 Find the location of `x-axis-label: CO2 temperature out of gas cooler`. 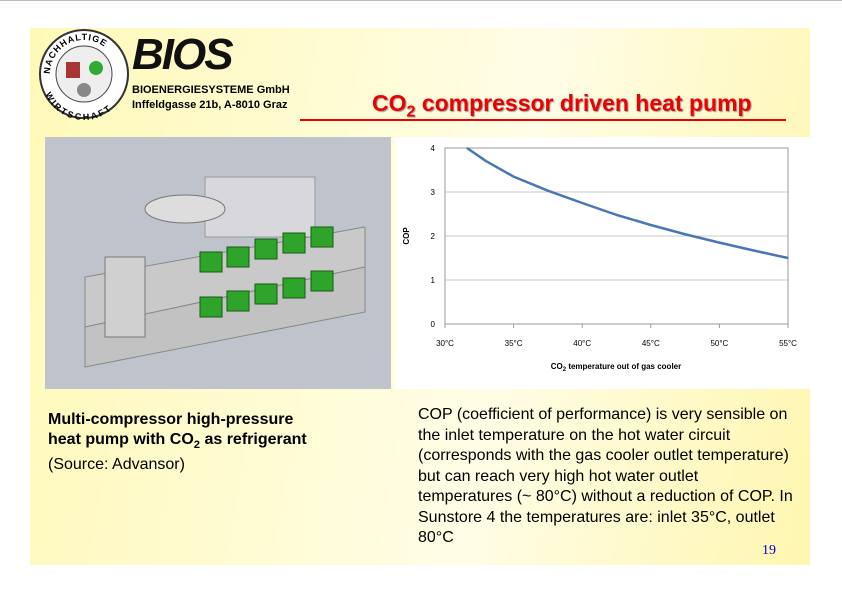

x-axis-label: CO2 temperature out of gas cooler is located at coordinates (616, 367).